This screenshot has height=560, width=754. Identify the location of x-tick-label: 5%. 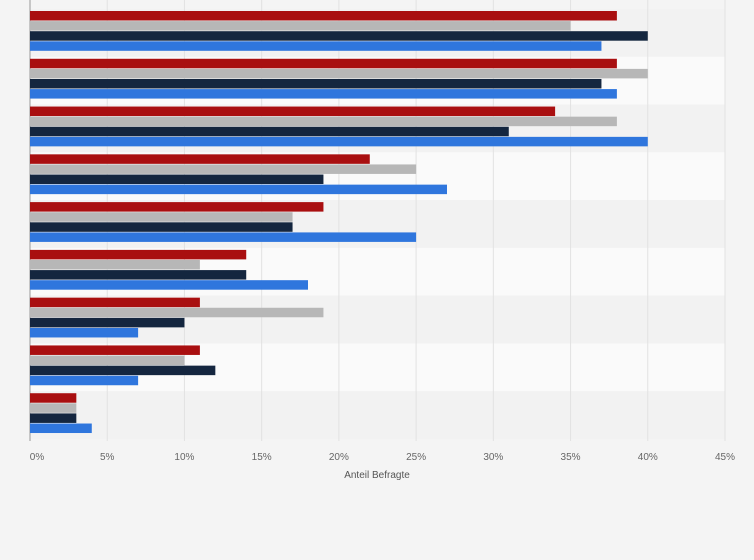
(107, 457).